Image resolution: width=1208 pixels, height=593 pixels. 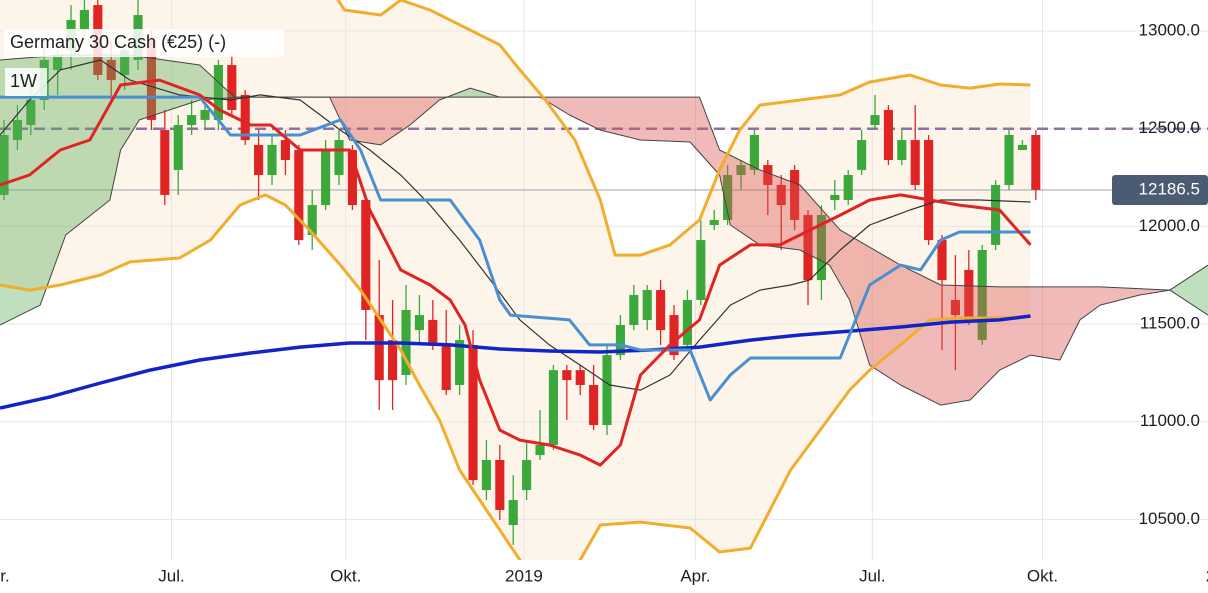 I want to click on last-price-box, so click(x=1160, y=189).